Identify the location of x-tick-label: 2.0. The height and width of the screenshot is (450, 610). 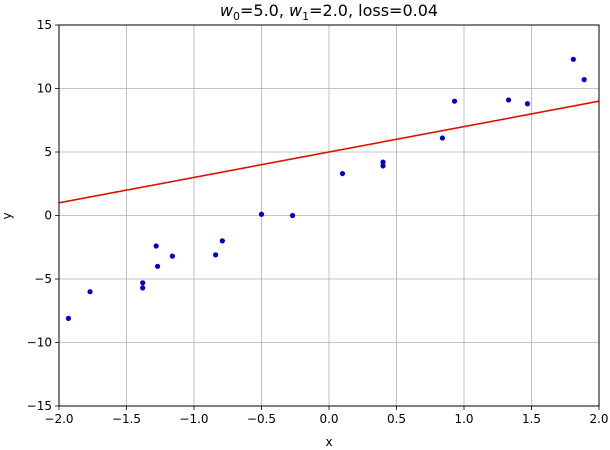
(598, 419).